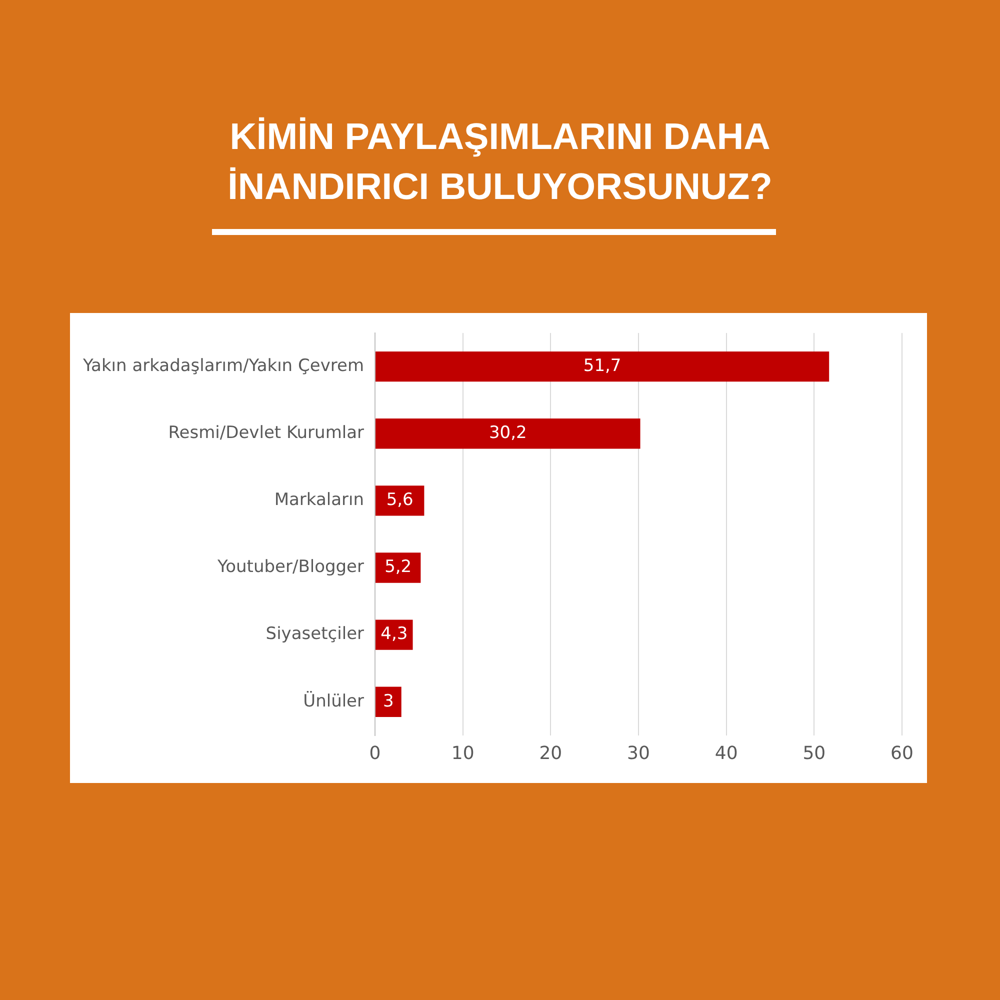 This screenshot has height=1000, width=1000. I want to click on data-label: 30,2, so click(507, 433).